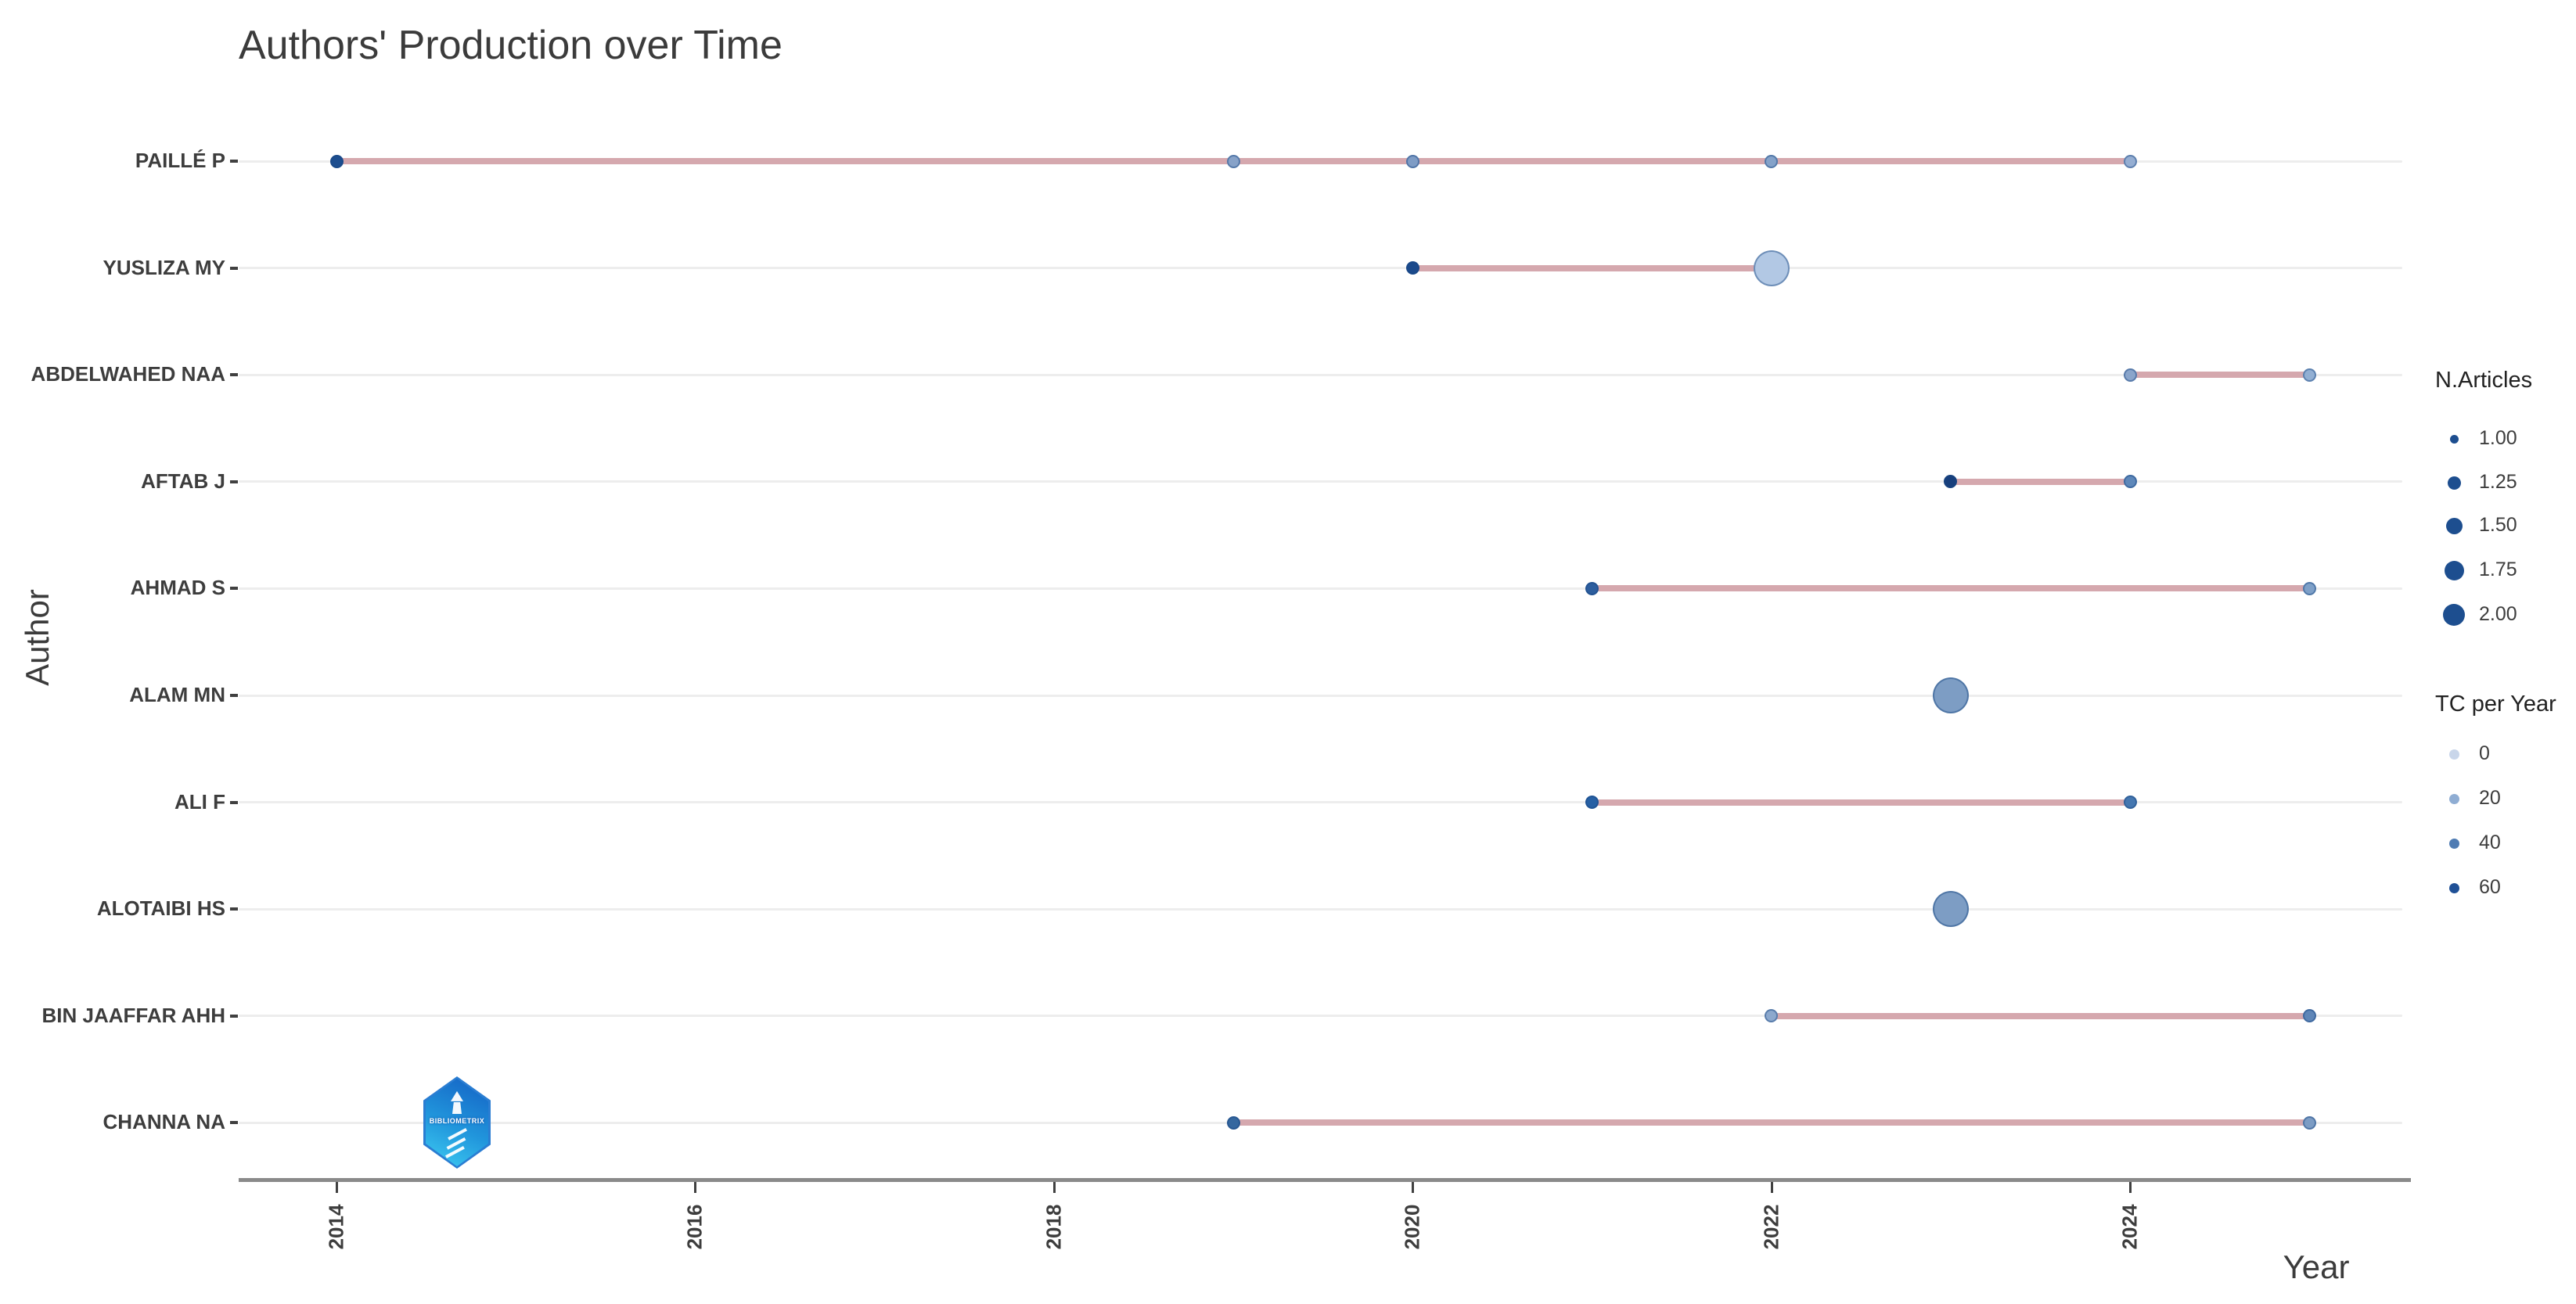 The width and height of the screenshot is (2576, 1304). I want to click on legend-color-label: 60, so click(2490, 887).